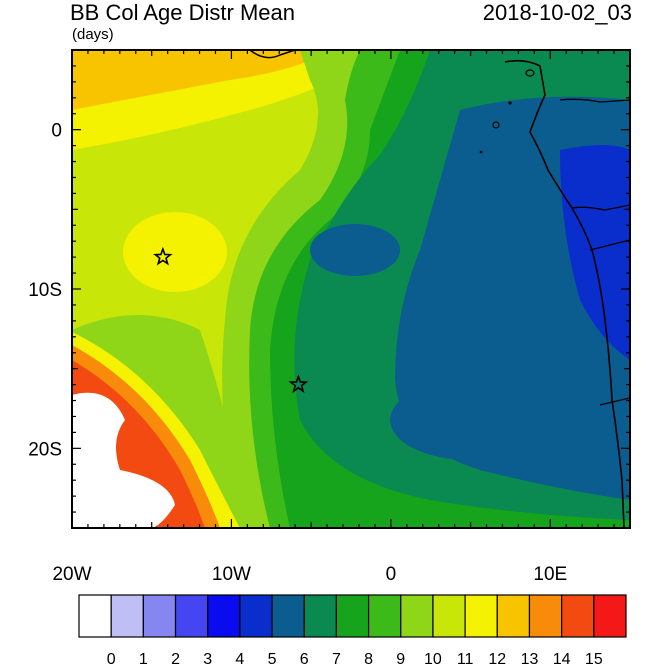 Image resolution: width=650 pixels, height=667 pixels. I want to click on field-missing-sw, so click(123, 460).